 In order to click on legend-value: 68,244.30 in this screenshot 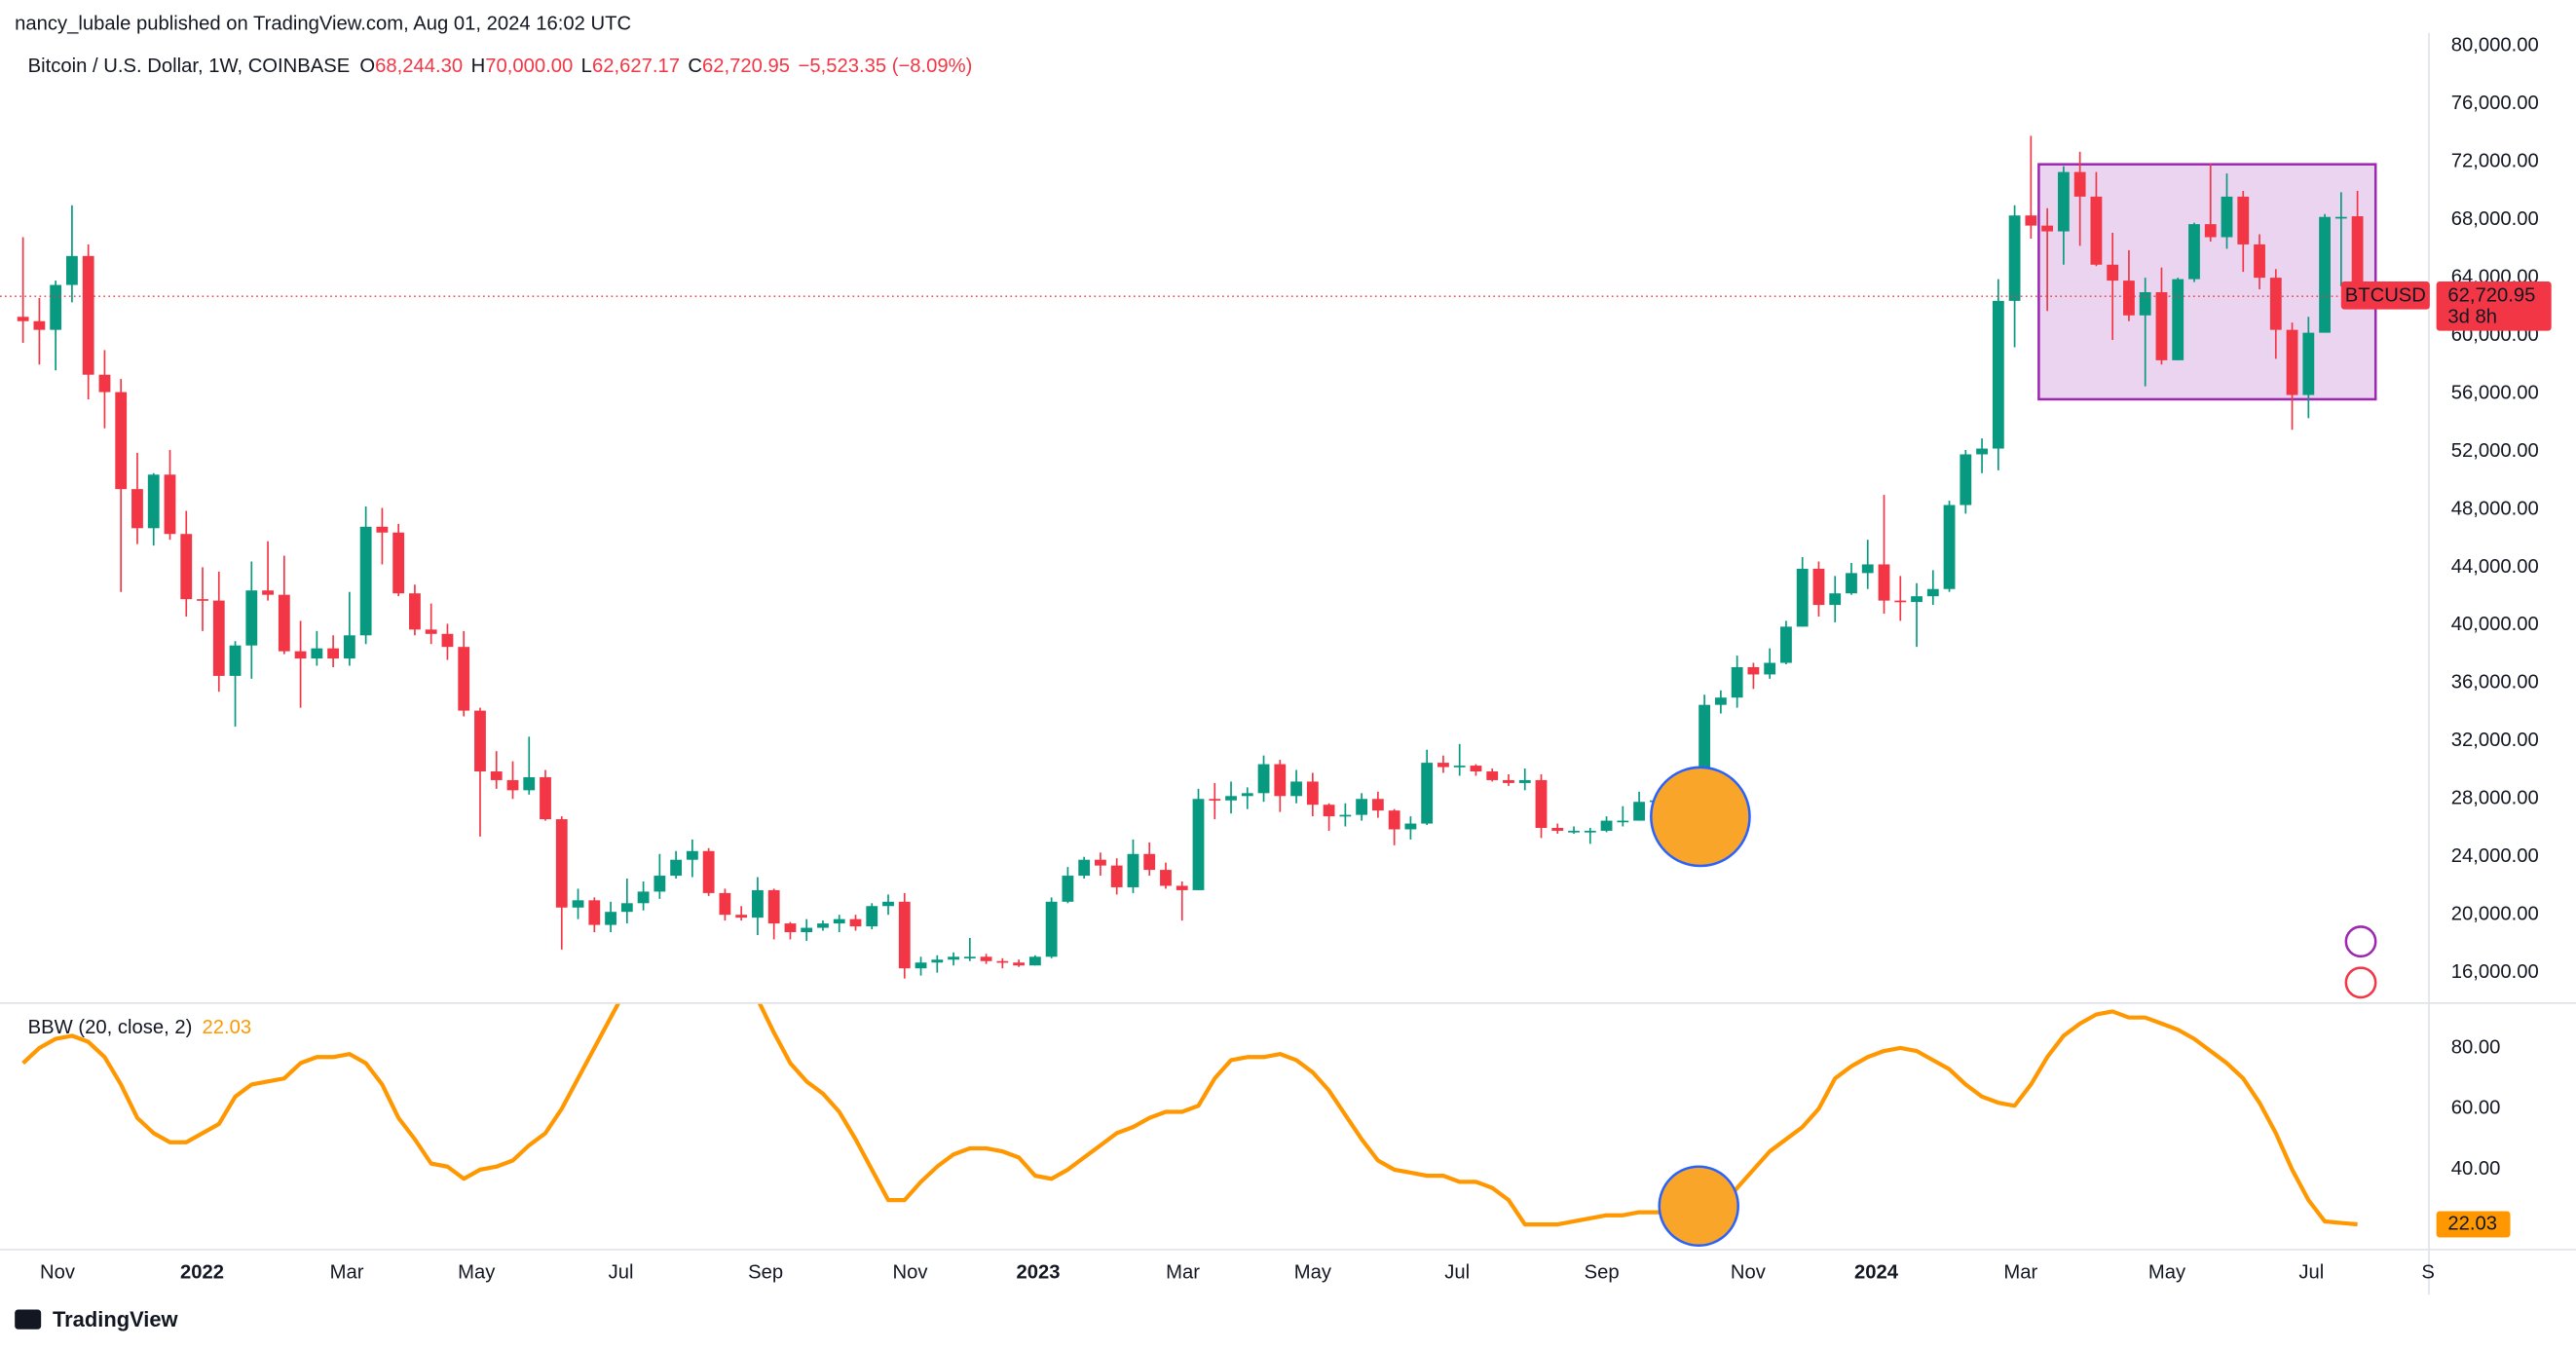, I will do `click(419, 67)`.